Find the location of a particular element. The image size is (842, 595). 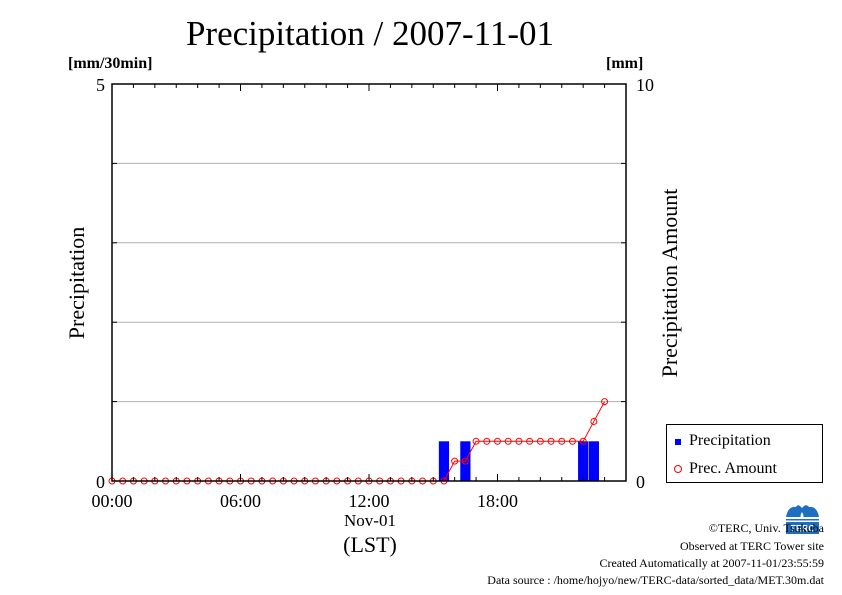

y-left-tick-label: 0 is located at coordinates (100, 482).